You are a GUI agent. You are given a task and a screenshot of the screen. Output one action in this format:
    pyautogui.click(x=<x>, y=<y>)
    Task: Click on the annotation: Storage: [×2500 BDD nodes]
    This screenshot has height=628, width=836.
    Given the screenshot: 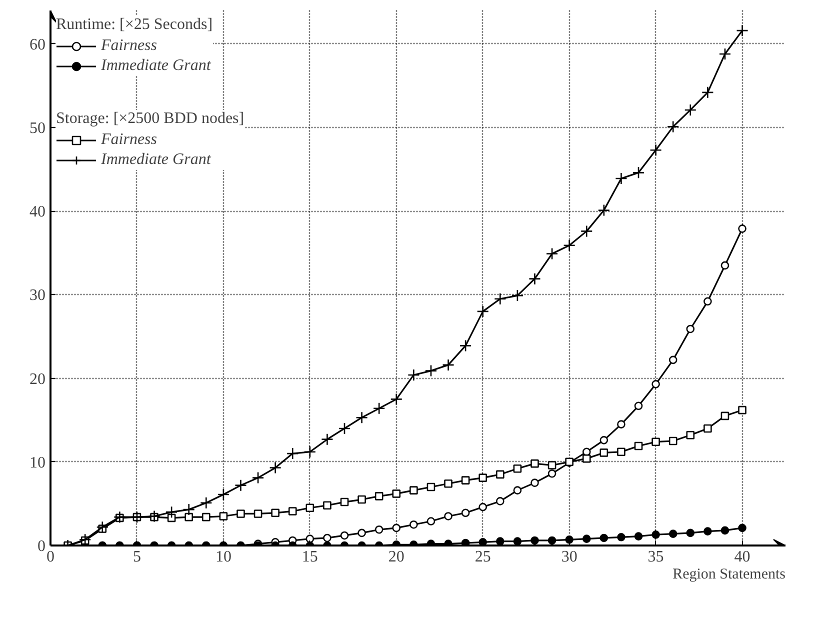 What is the action you would take?
    pyautogui.click(x=150, y=119)
    